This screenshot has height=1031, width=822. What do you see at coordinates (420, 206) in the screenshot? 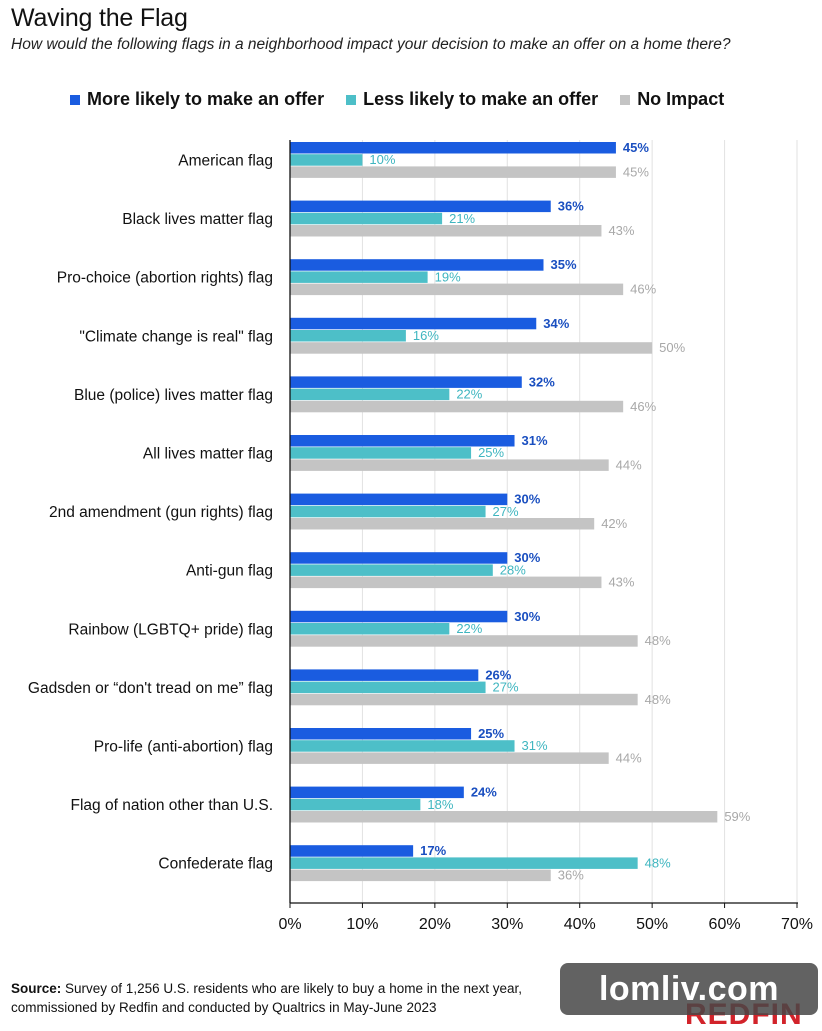
I see `bar-more-likely-to-make-an-offer-black-lives-matter-flag` at bounding box center [420, 206].